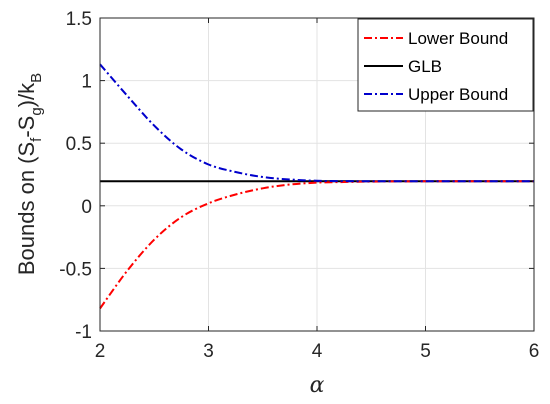 This screenshot has height=404, width=550. I want to click on x-tick-label: 3, so click(208, 351).